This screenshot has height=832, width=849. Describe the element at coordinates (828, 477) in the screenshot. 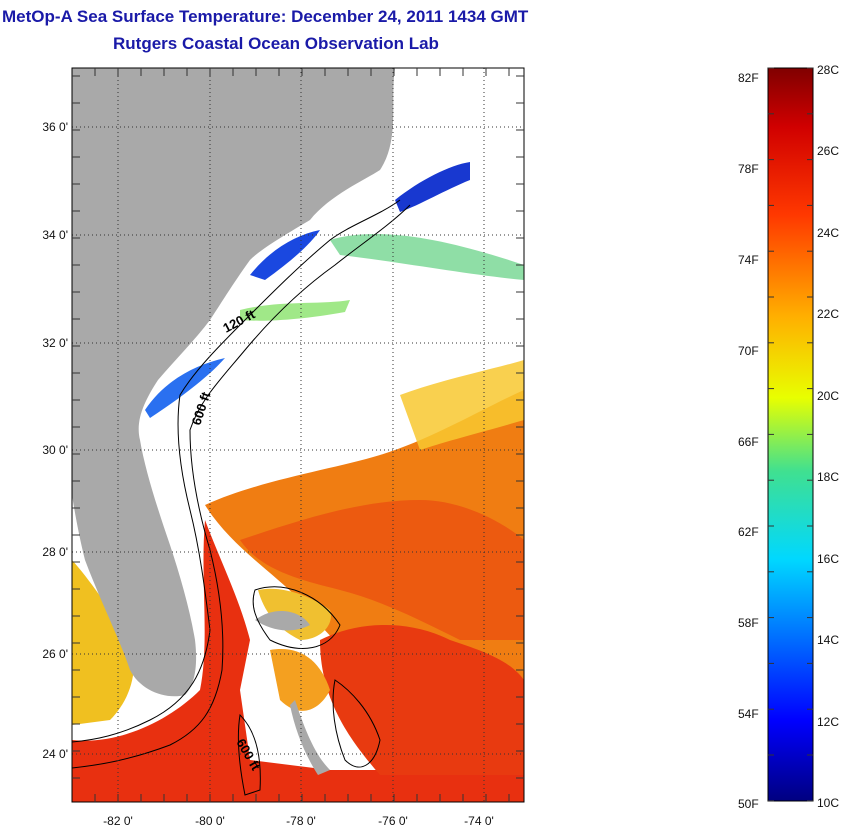

I see `cb-c-label: 18C` at that location.